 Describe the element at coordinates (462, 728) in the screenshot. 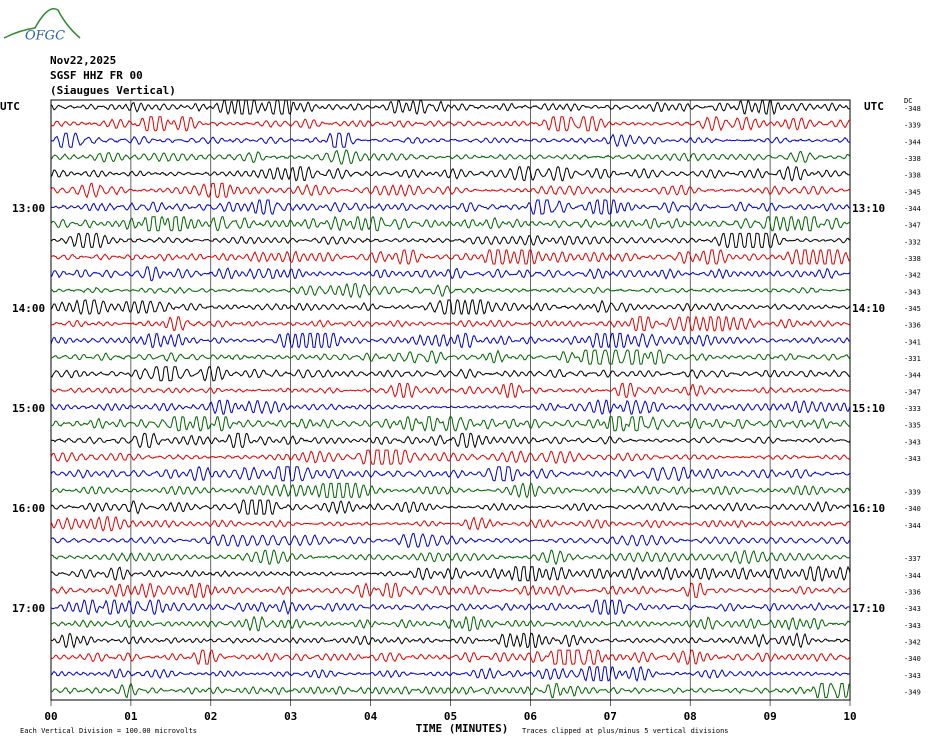

I see `x-axis-label: TIME (MINUTES)` at that location.